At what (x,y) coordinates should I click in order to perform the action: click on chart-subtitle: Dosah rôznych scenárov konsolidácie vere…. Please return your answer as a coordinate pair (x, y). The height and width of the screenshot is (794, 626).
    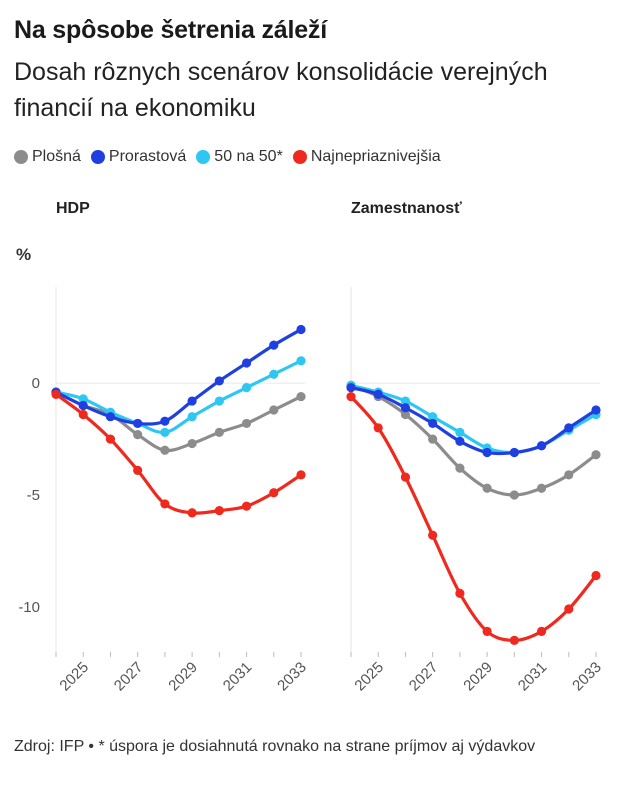
    Looking at the image, I should click on (281, 90).